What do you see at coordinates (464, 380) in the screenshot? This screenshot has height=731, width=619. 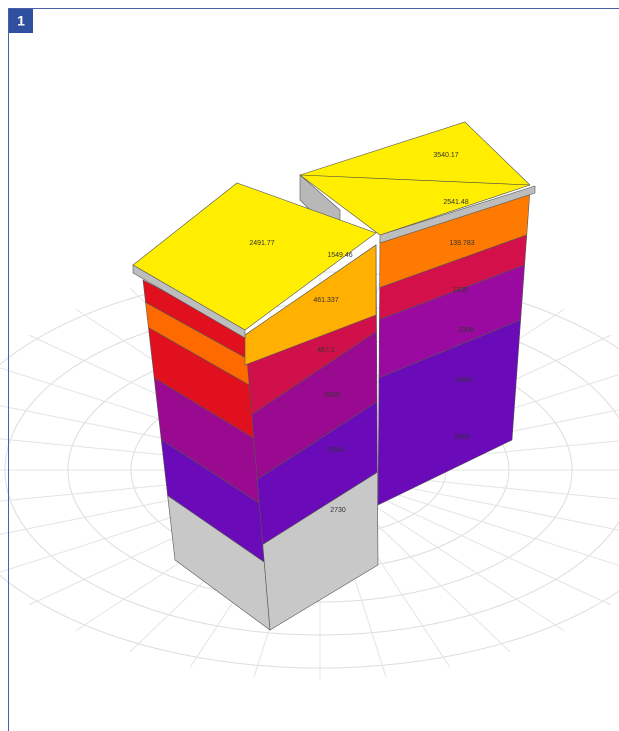 I see `face-label: 3303` at bounding box center [464, 380].